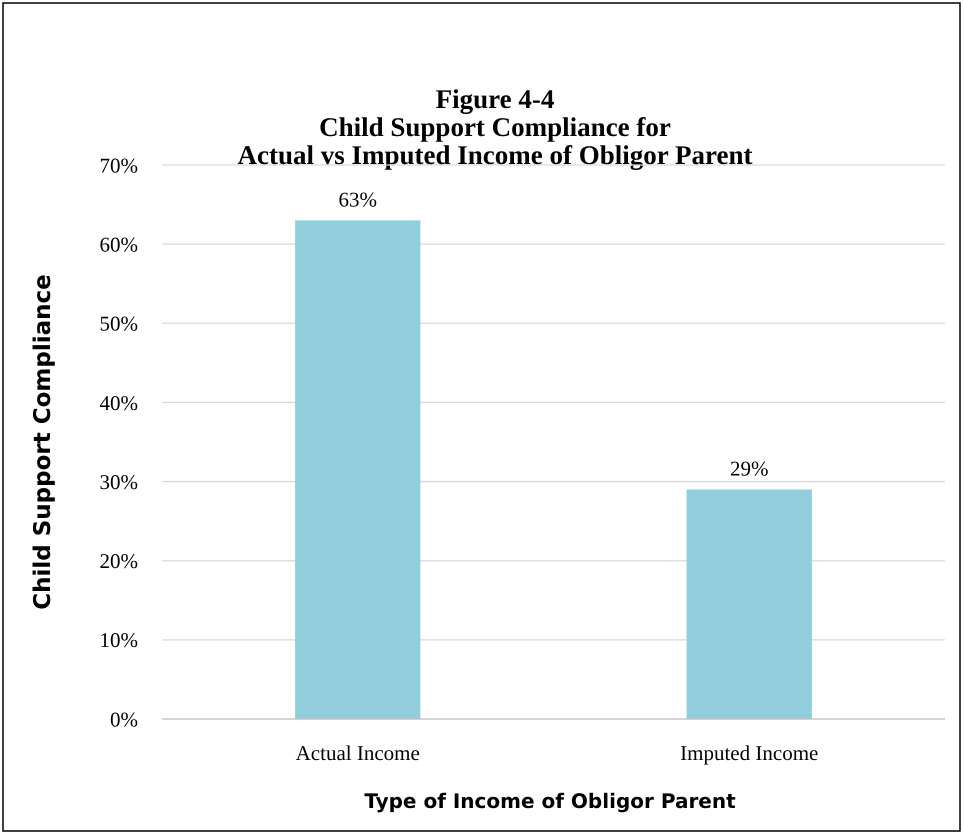  Describe the element at coordinates (119, 482) in the screenshot. I see `y-tick-label: 30%` at that location.